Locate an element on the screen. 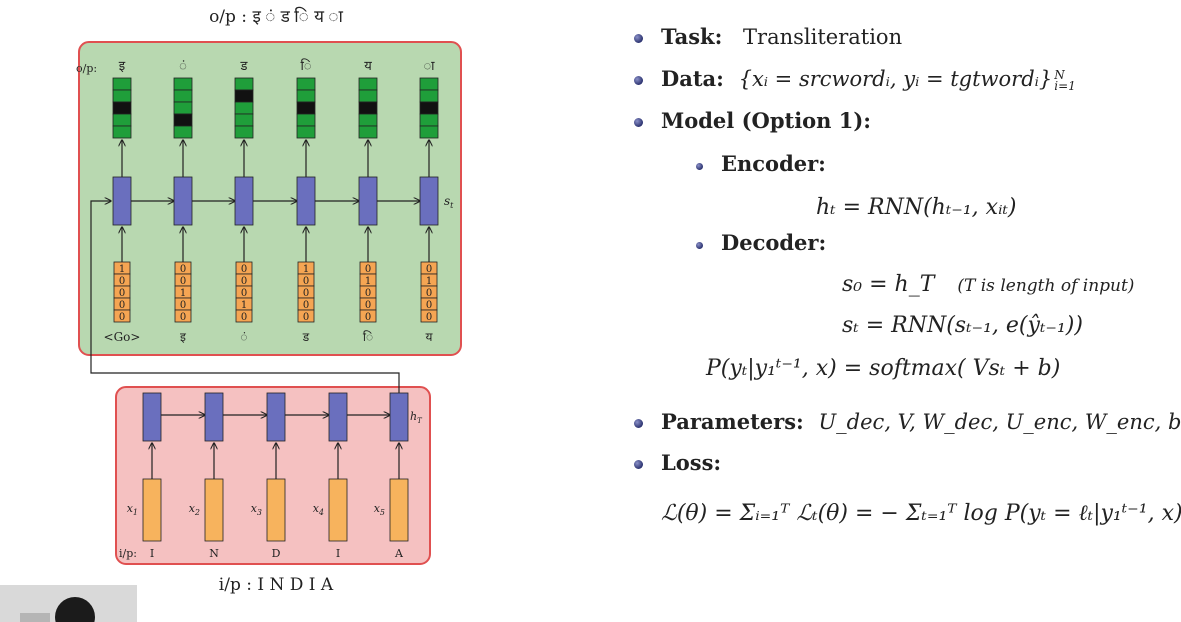 This screenshot has width=1181, height=622. encoder-input-char: I is located at coordinates (338, 553).